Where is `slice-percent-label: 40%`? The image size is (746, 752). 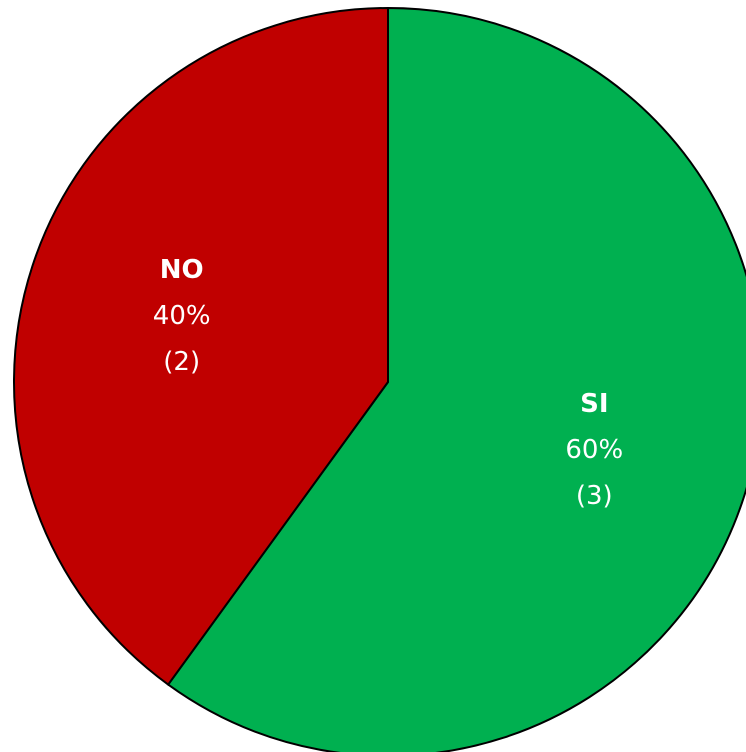
slice-percent-label: 40% is located at coordinates (182, 316).